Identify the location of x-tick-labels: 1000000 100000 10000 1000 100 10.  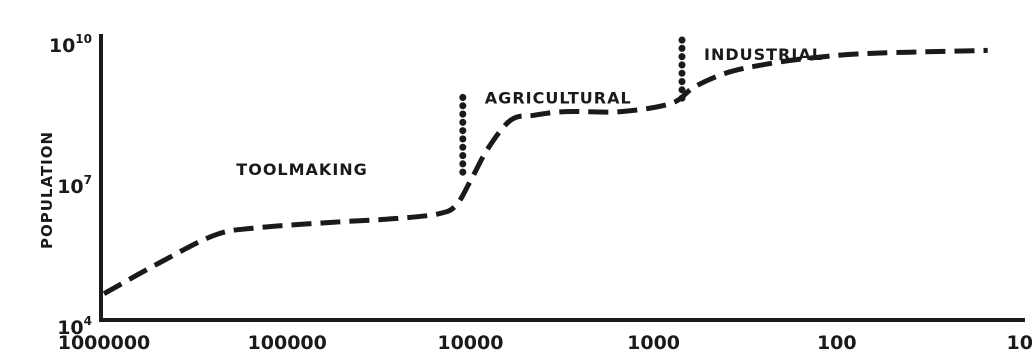
(545, 343).